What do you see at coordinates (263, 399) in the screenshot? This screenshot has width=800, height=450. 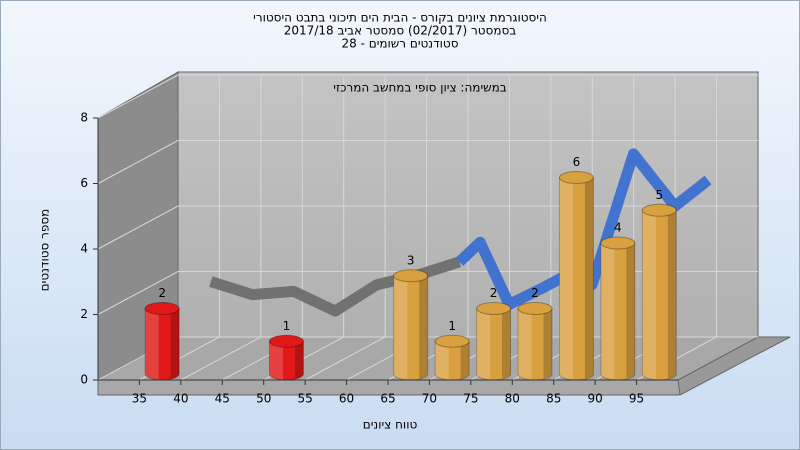 I see `x-tick-label: 50` at bounding box center [263, 399].